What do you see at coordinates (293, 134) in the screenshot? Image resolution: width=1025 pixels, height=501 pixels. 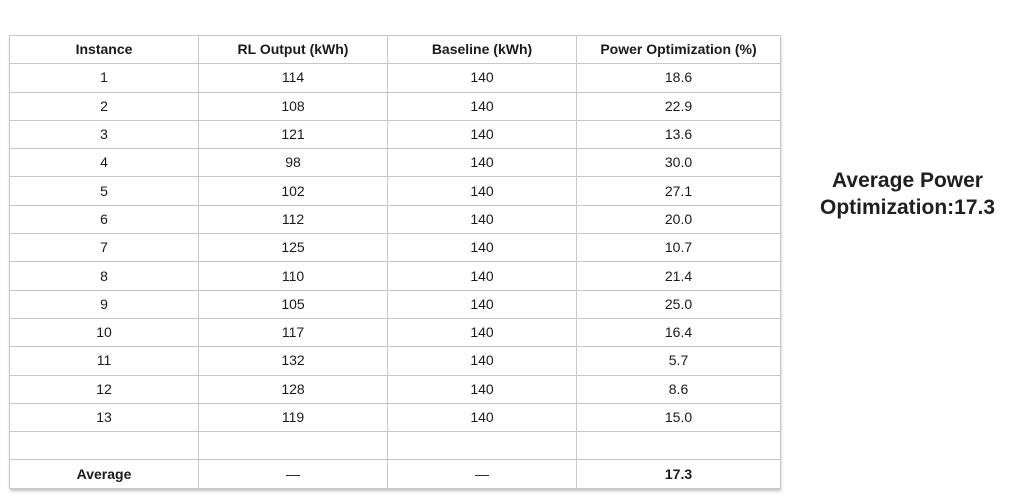 I see `cell-rl-output: 121` at bounding box center [293, 134].